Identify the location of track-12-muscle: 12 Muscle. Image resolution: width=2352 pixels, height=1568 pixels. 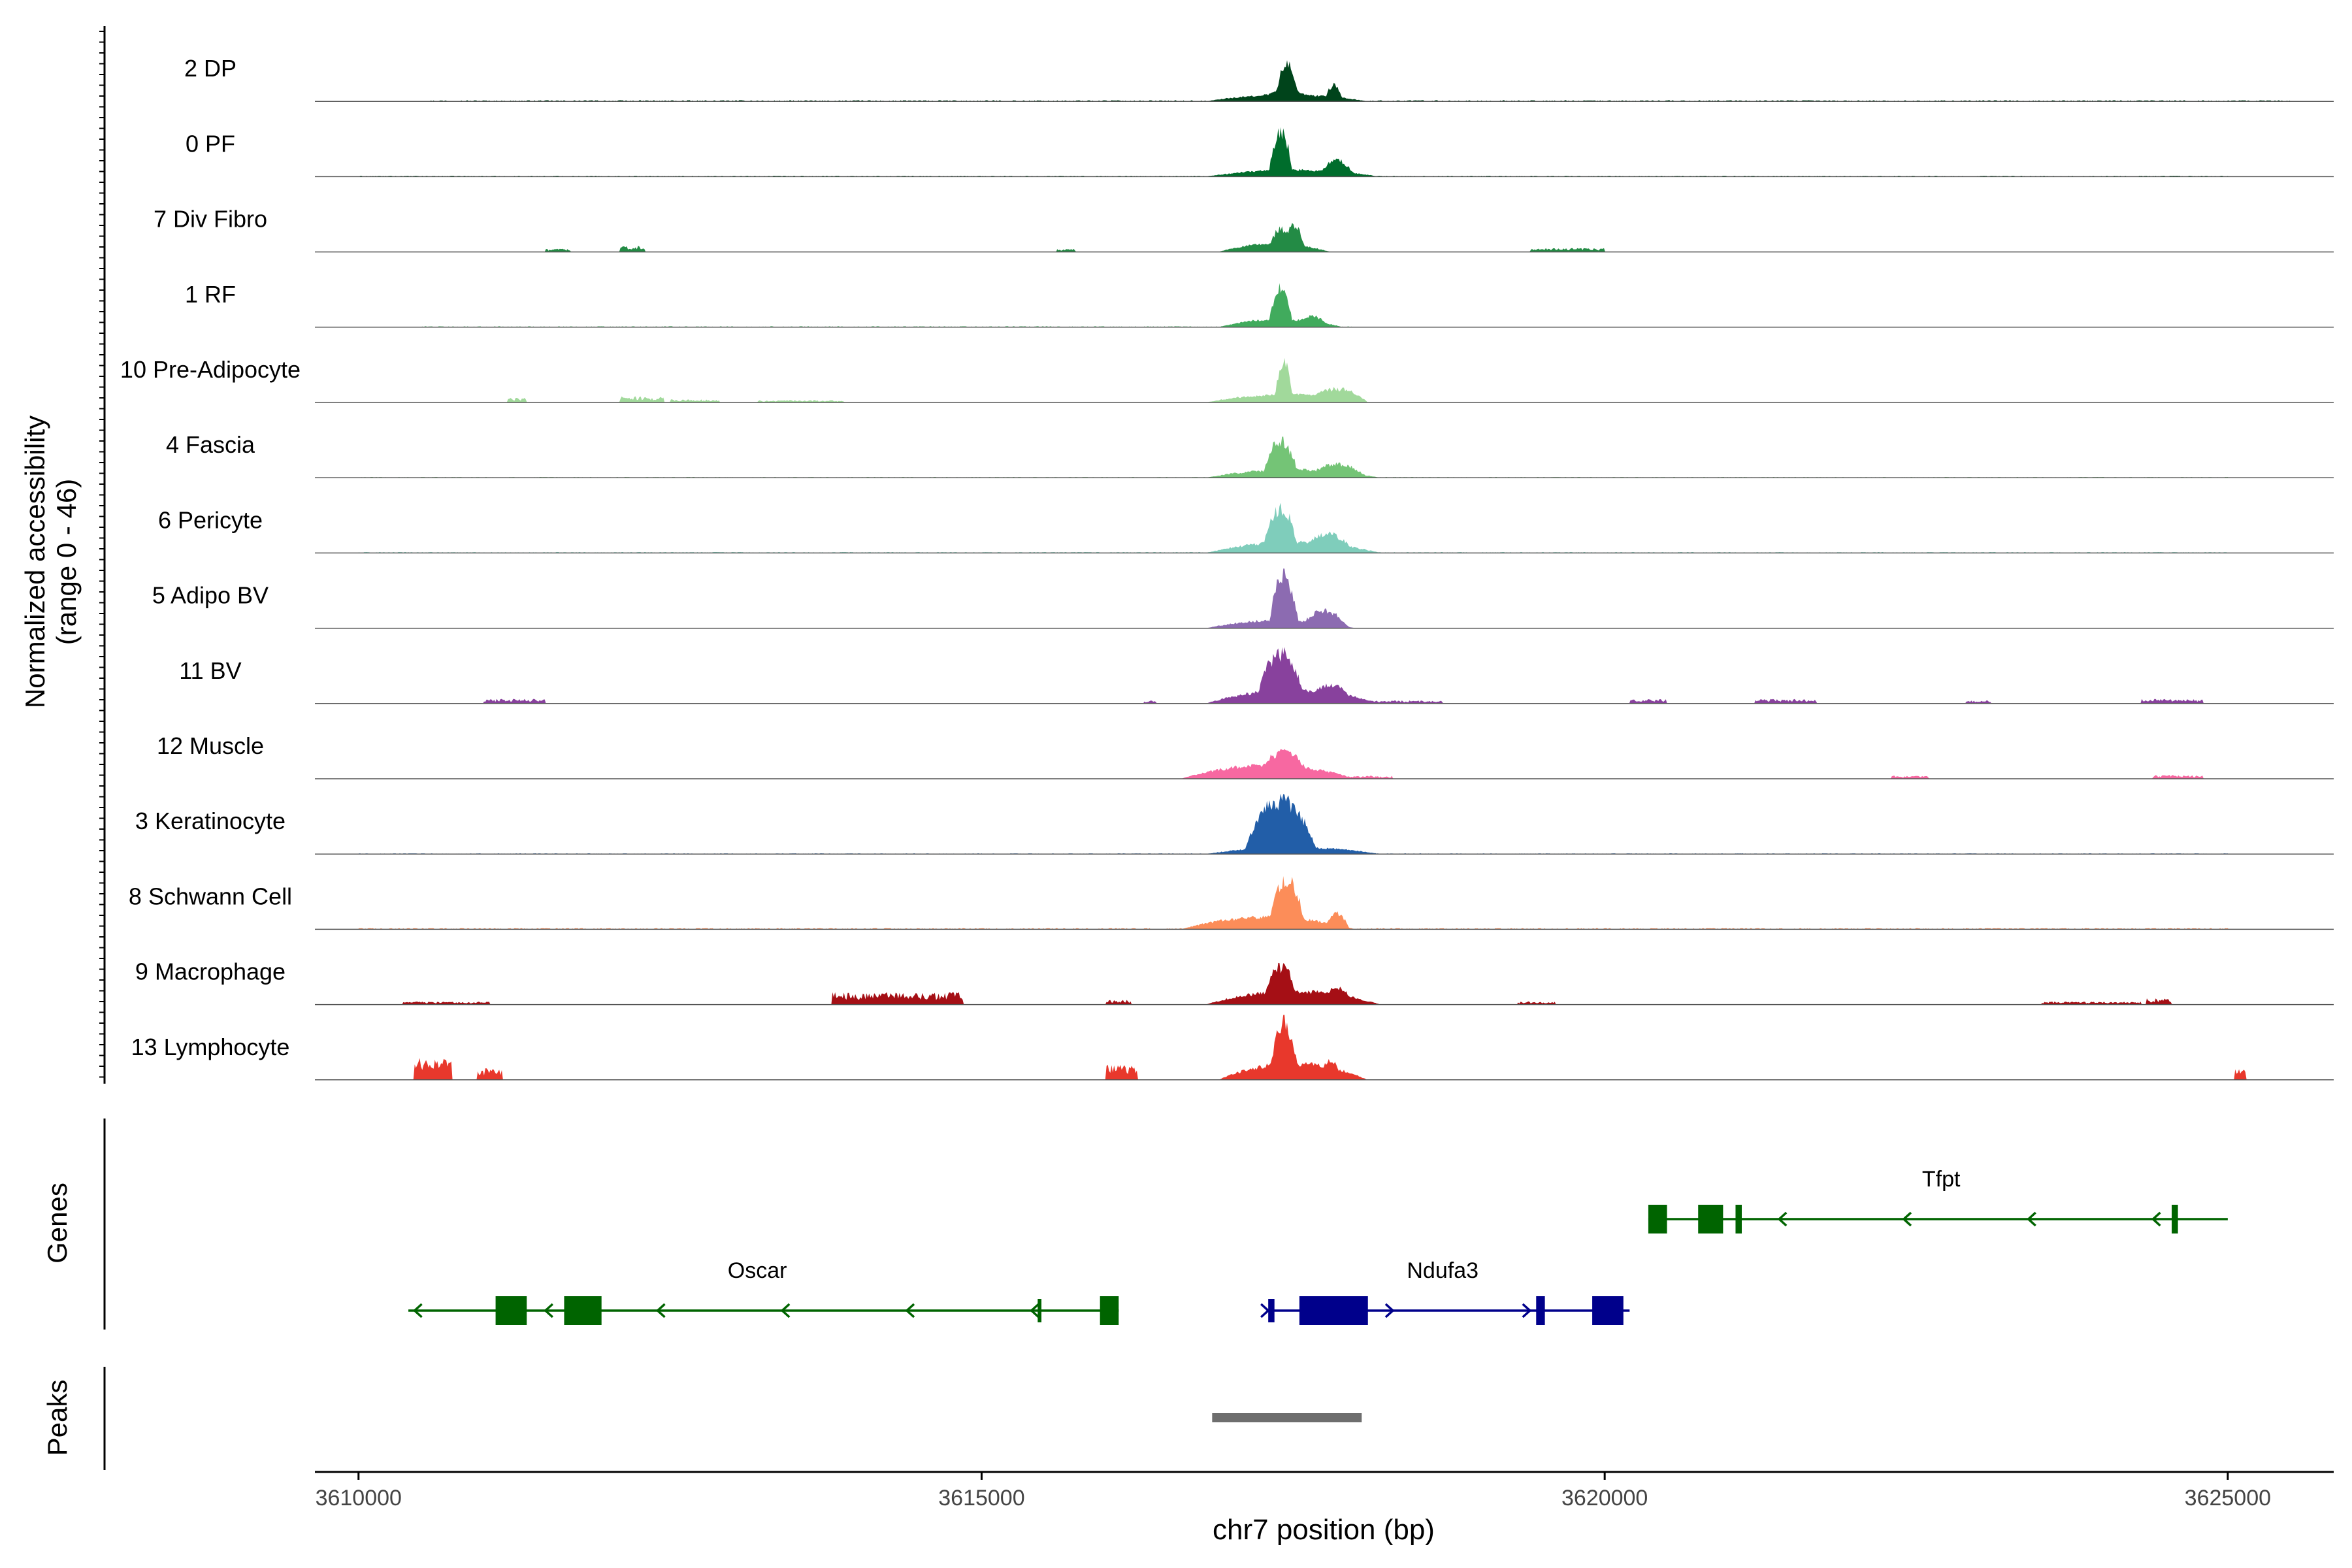
(1245, 755).